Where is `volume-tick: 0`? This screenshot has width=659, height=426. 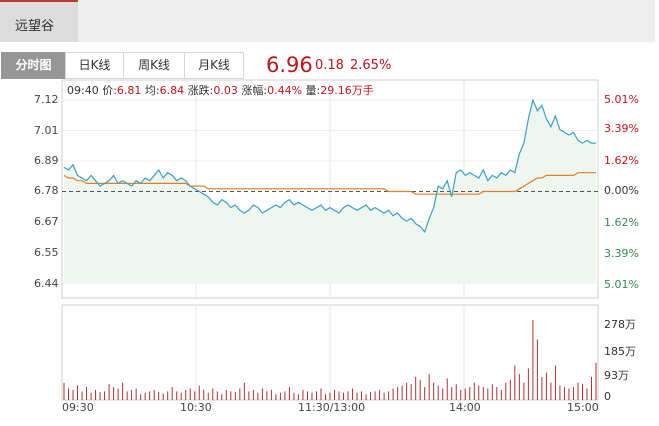 volume-tick: 0 is located at coordinates (607, 396).